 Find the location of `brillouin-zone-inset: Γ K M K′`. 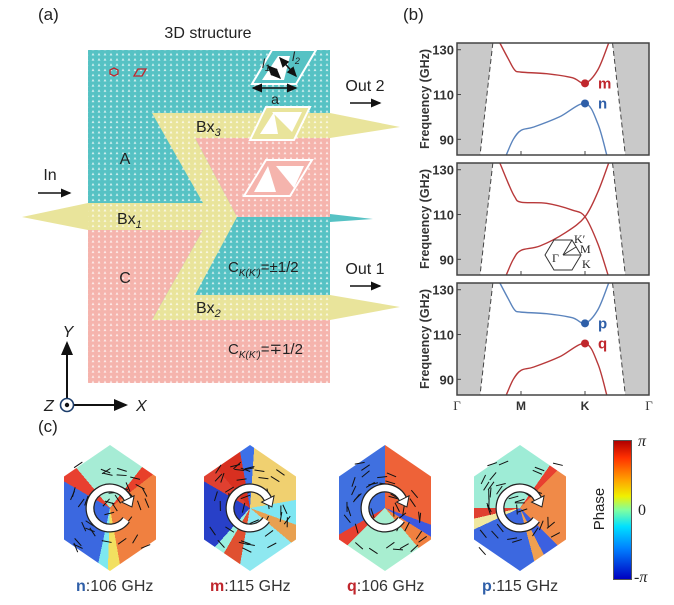

brillouin-zone-inset: Γ K M K′ is located at coordinates (567, 251).